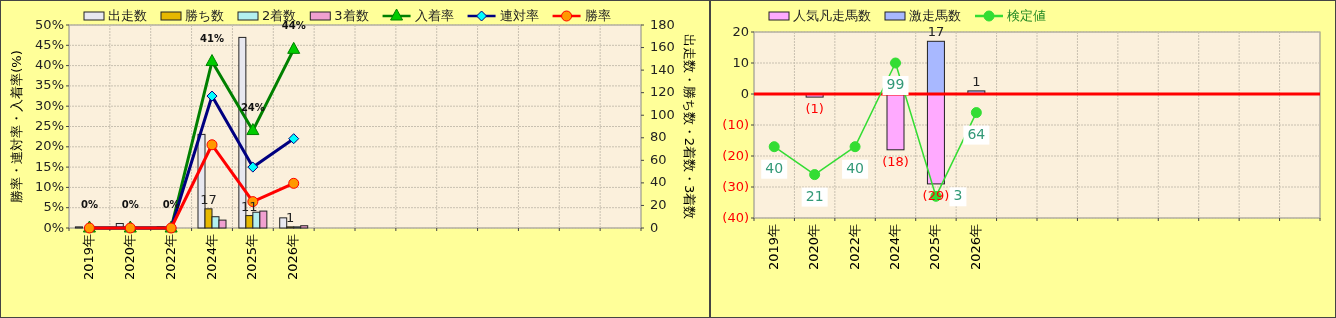 The image size is (1336, 318). Describe the element at coordinates (832, 15) in the screenshot. I see `legend-label: 人気凡走馬数` at that location.